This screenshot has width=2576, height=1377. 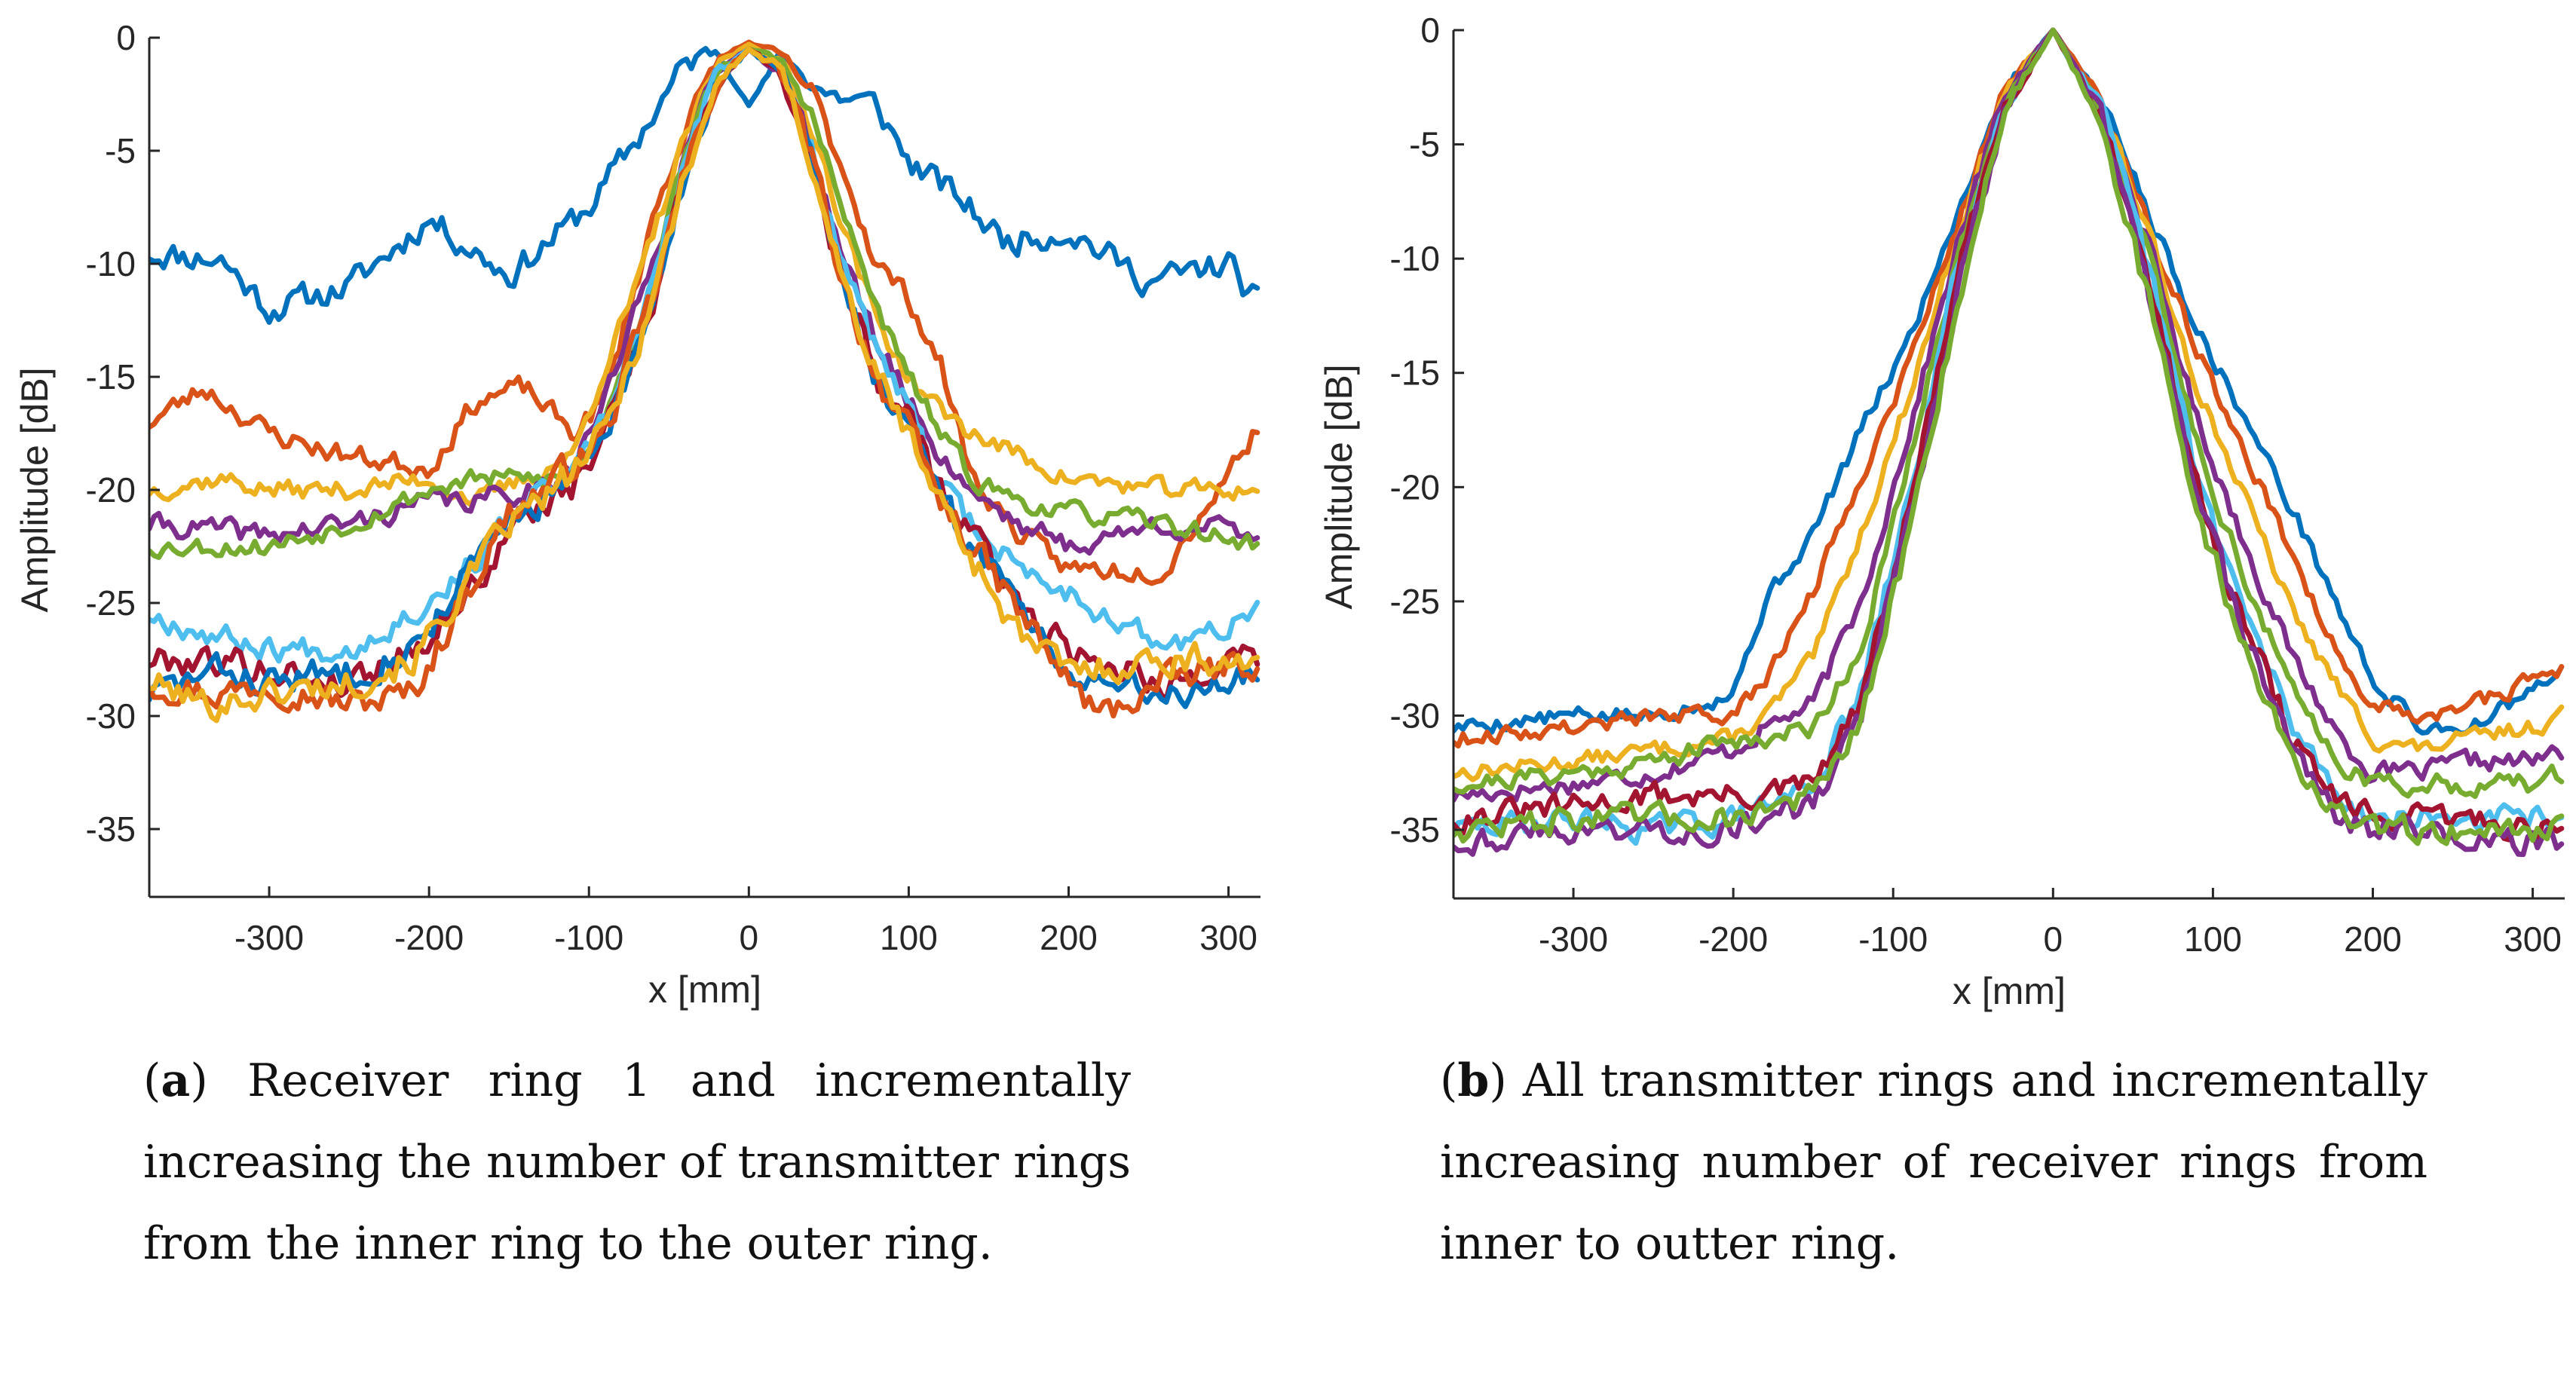 What do you see at coordinates (111, 603) in the screenshot?
I see `y-tick-label-a-5: -25` at bounding box center [111, 603].